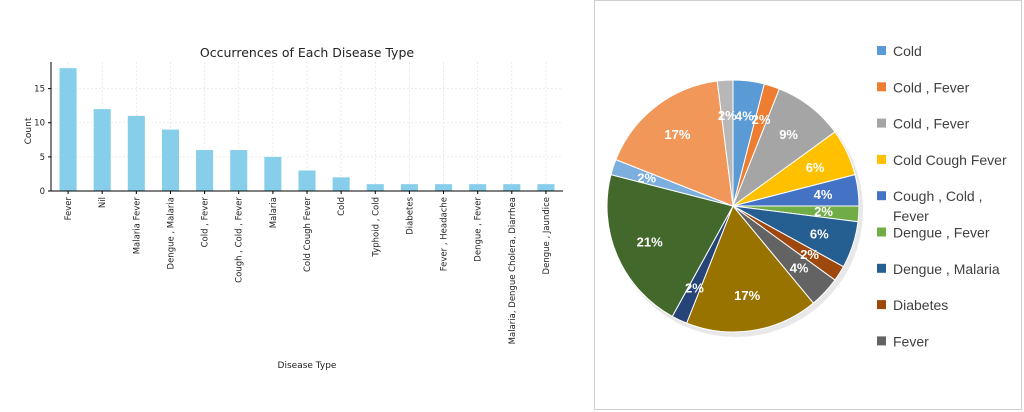  I want to click on bar-x-tick-label: Cold, so click(342, 206).